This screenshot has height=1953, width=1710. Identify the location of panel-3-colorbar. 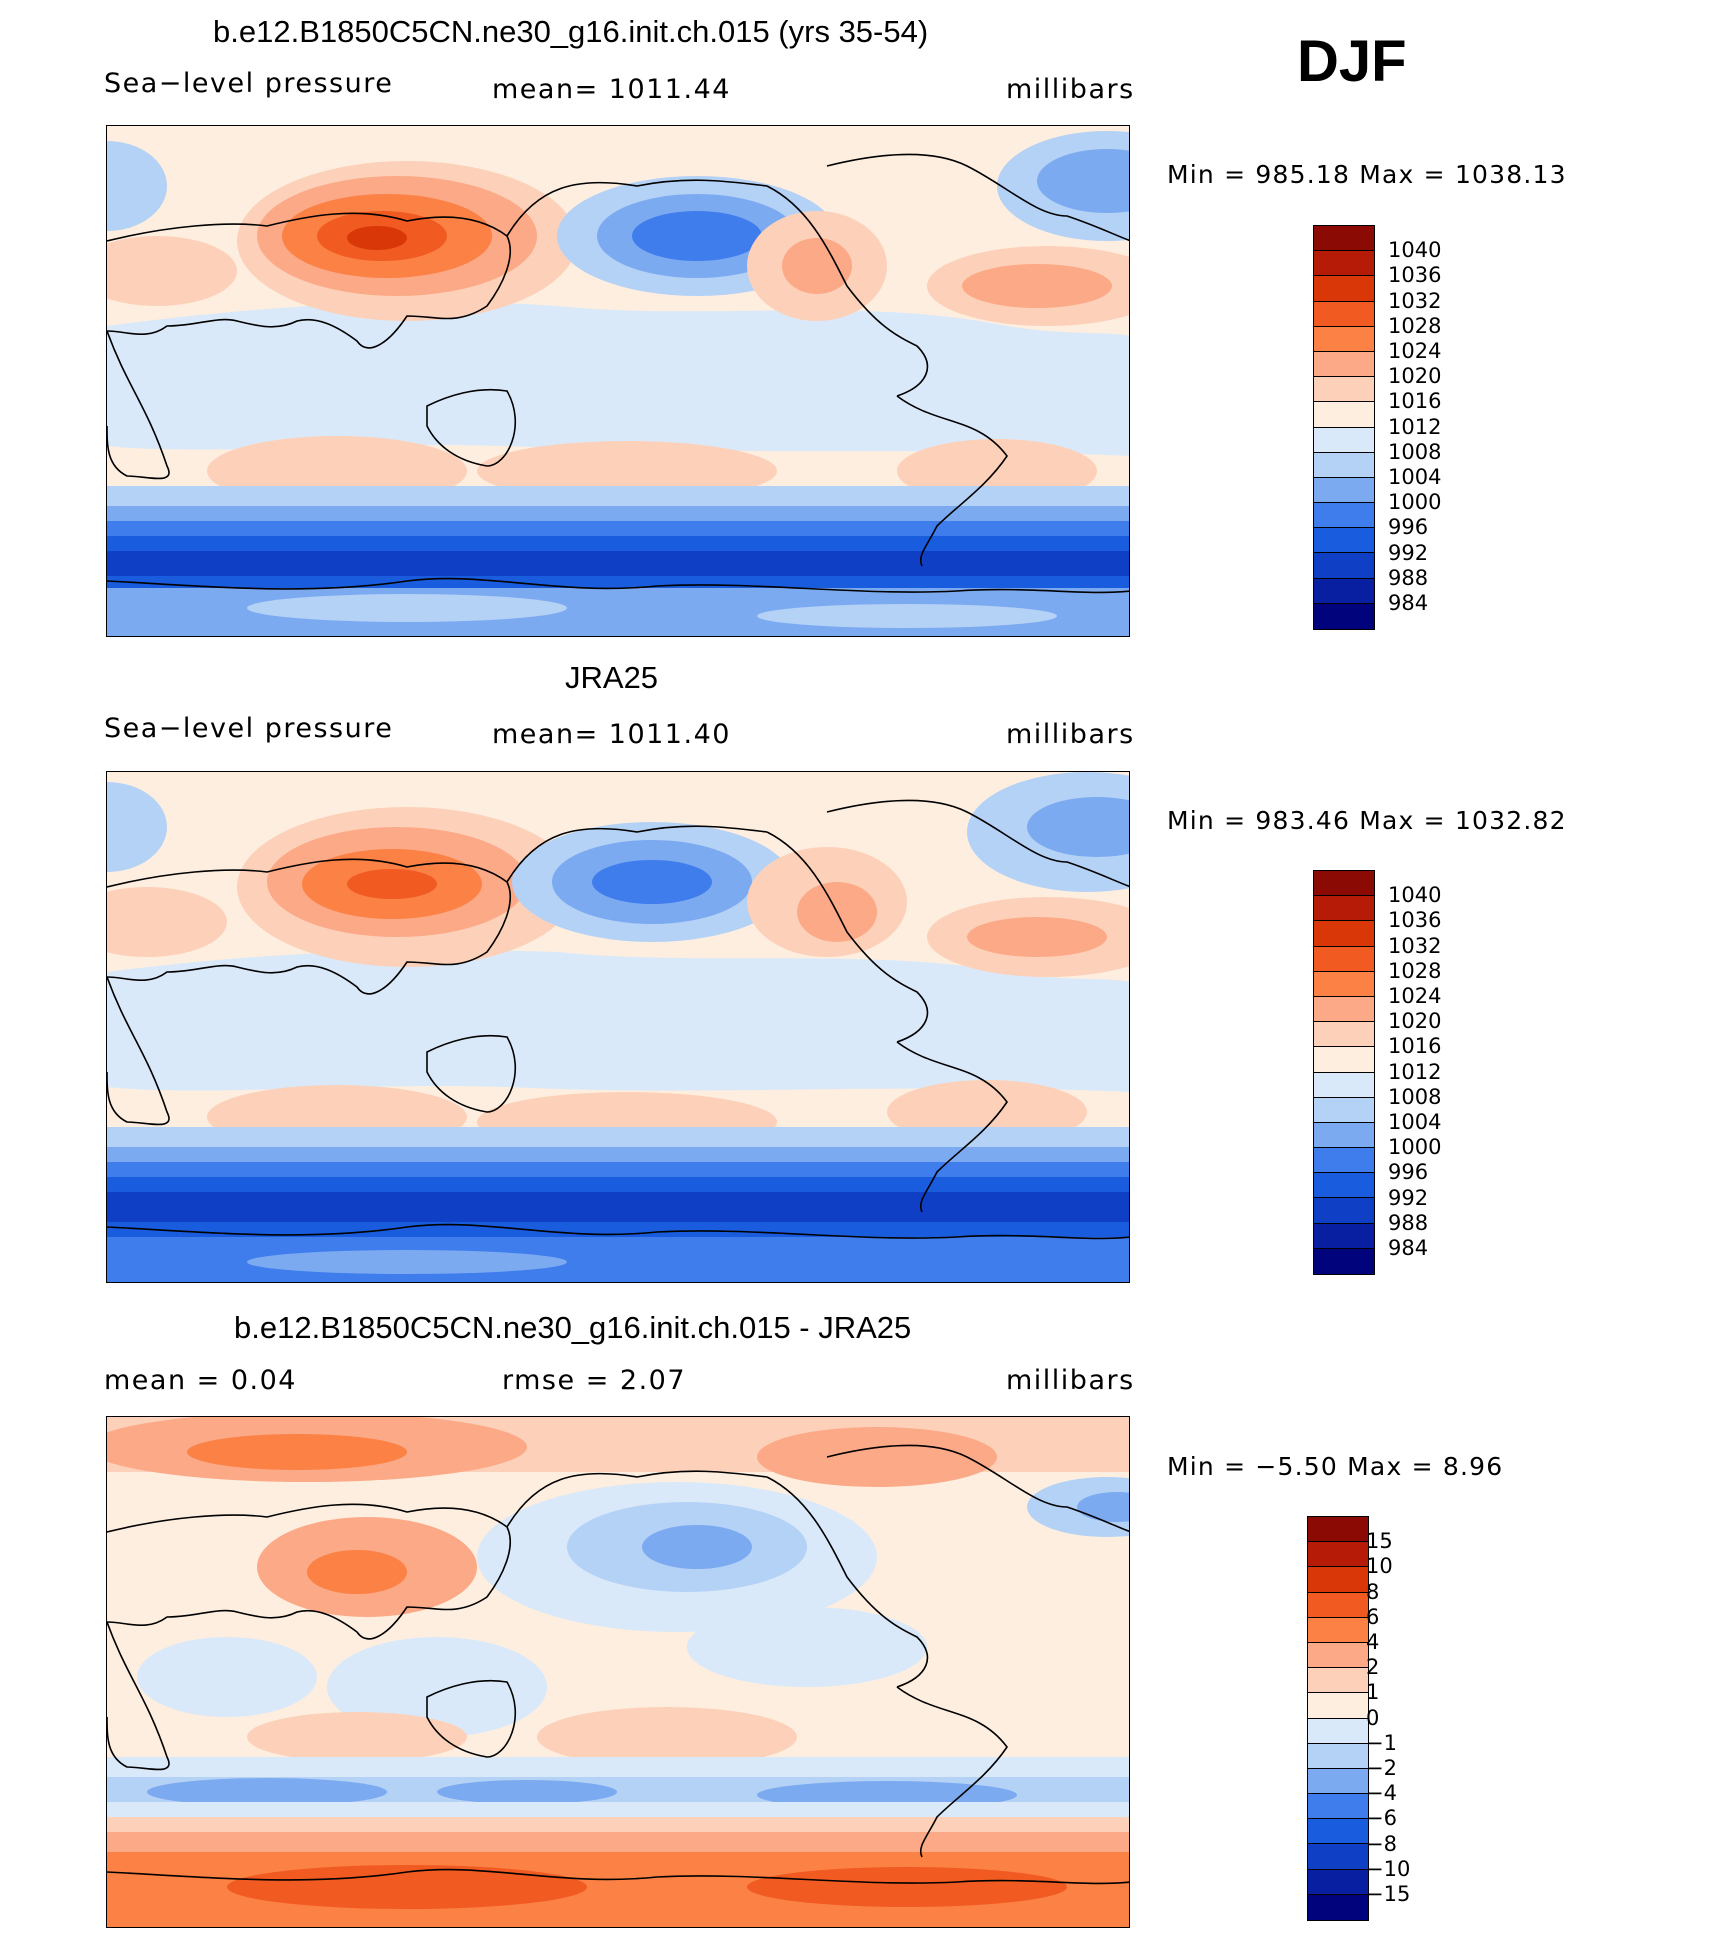
(1338, 1718).